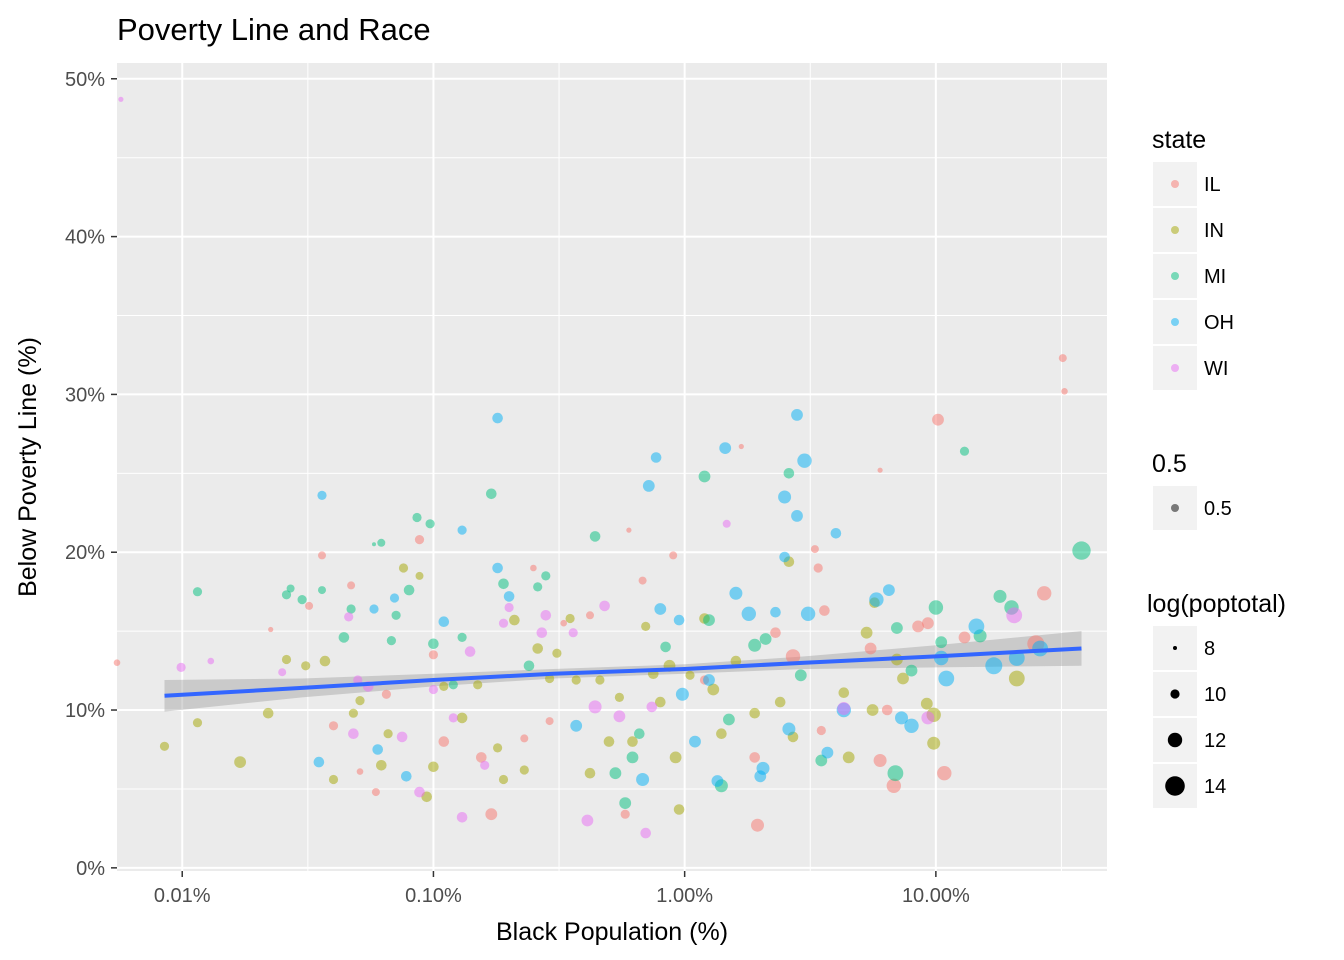 The height and width of the screenshot is (960, 1344). What do you see at coordinates (1216, 604) in the screenshot?
I see `legend-size-title: log(poptotal)` at bounding box center [1216, 604].